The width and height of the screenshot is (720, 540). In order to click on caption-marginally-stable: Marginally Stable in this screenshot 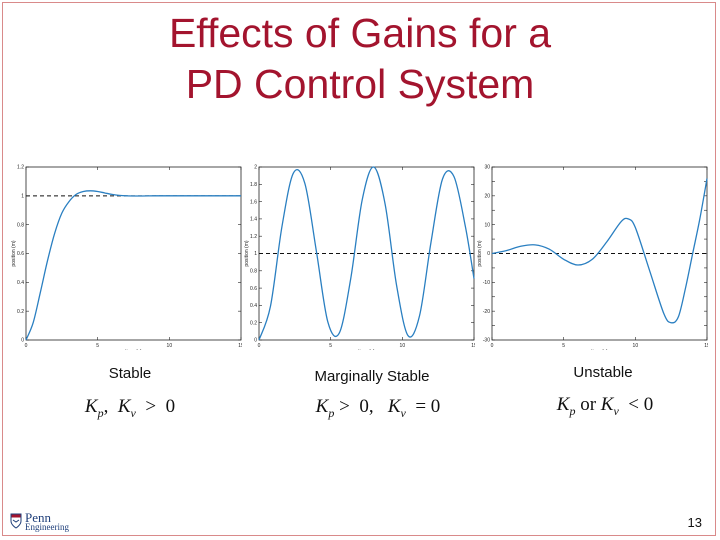, I will do `click(372, 376)`.